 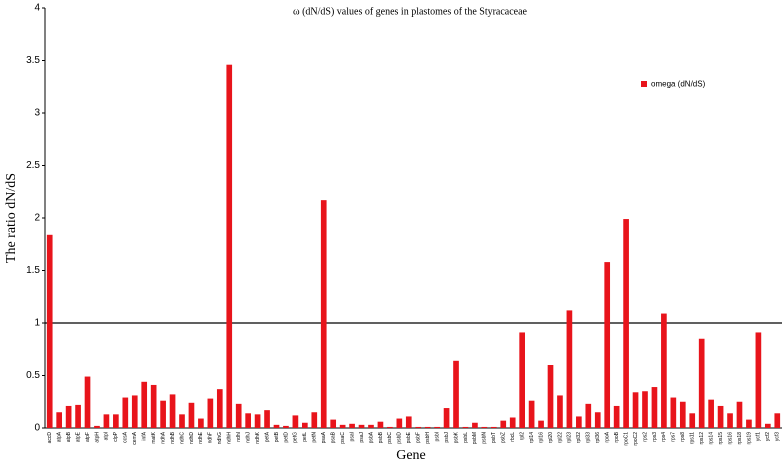 What do you see at coordinates (33, 375) in the screenshot?
I see `y-tick-label: 0.5` at bounding box center [33, 375].